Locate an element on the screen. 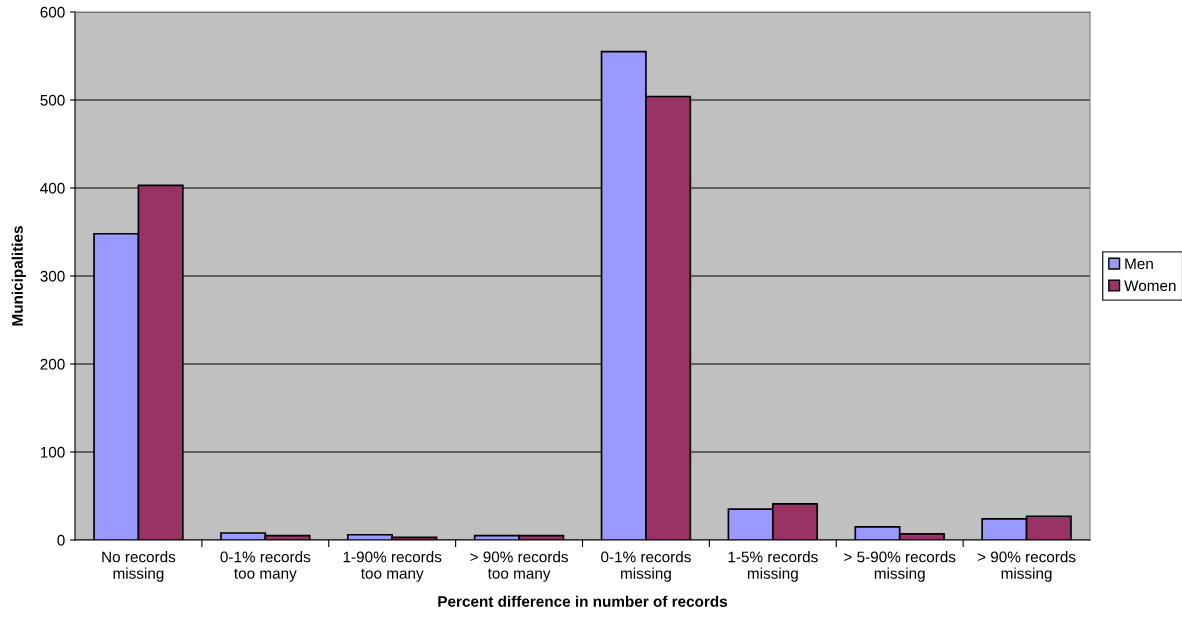 Image resolution: width=1182 pixels, height=631 pixels. x-tick-label: 1-5% records missing is located at coordinates (773, 566).